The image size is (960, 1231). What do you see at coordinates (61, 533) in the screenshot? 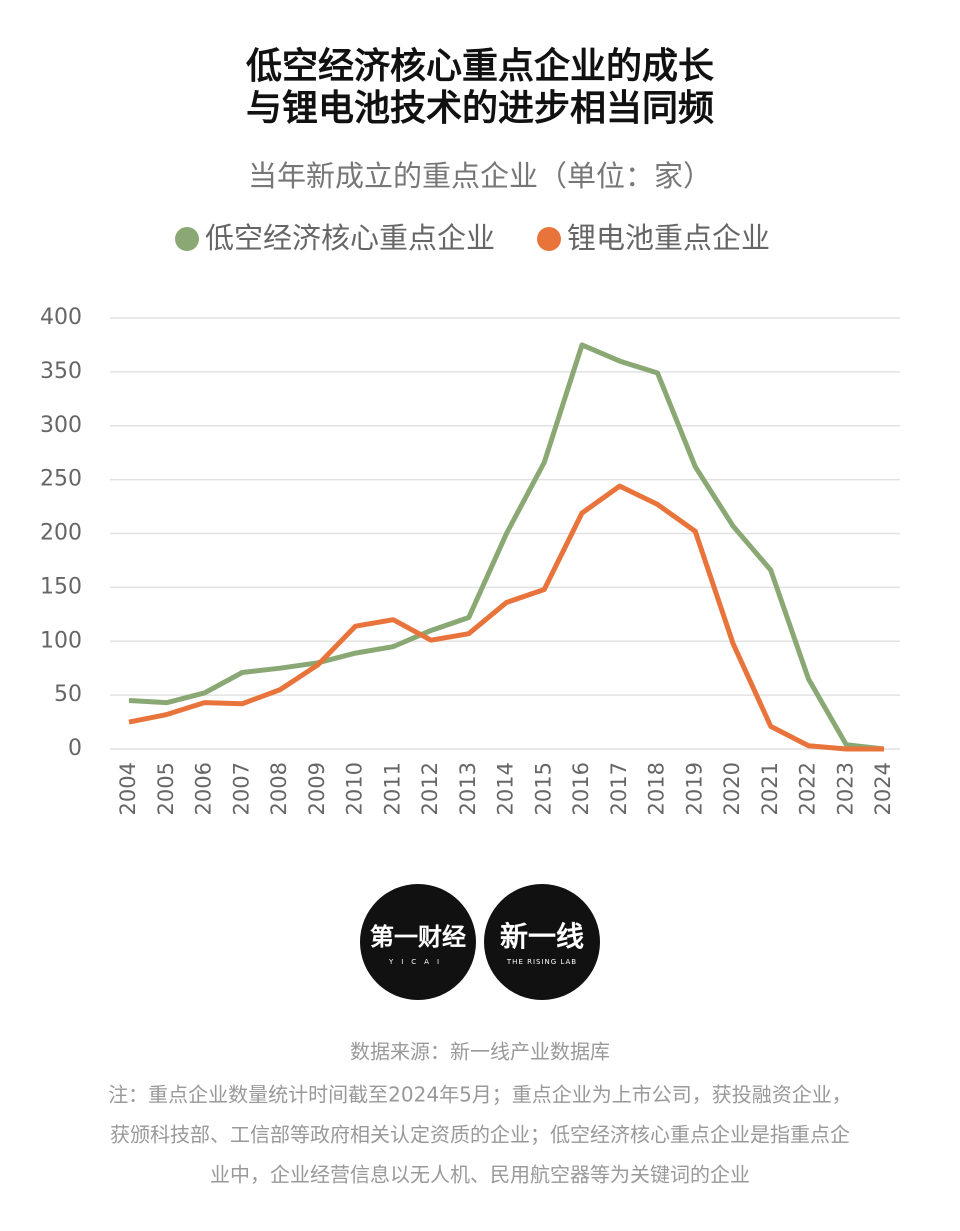
I see `y-tick-label: 200` at bounding box center [61, 533].